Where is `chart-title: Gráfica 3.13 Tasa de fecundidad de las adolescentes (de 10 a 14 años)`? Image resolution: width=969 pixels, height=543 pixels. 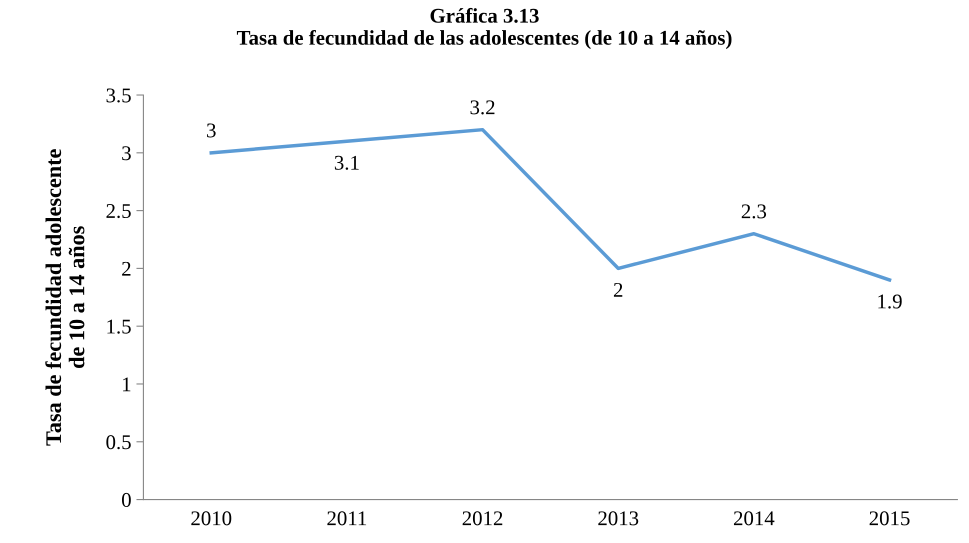
chart-title: Gráfica 3.13 Tasa de fecundidad de las adolescentes (de 10 a 14 años) is located at coordinates (484, 29).